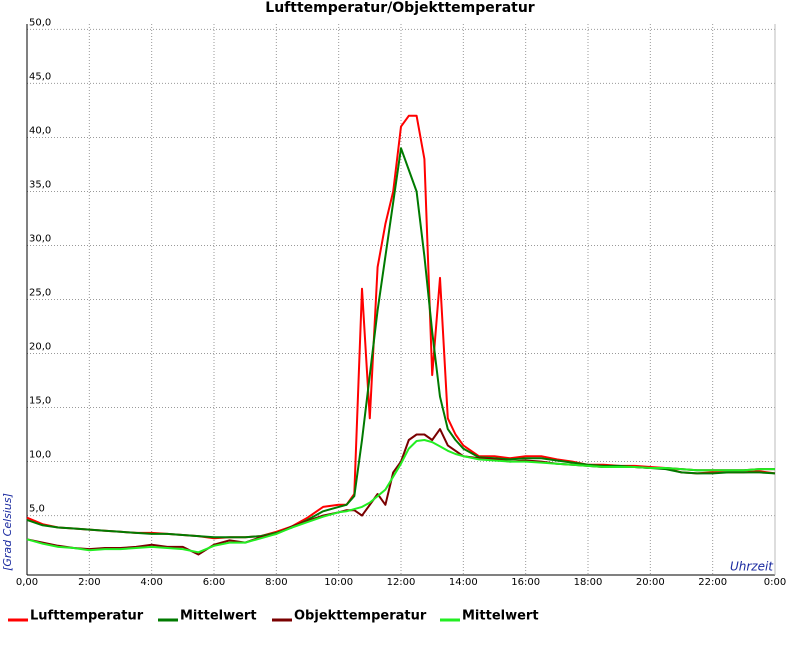 This screenshot has height=654, width=800. What do you see at coordinates (40, 238) in the screenshot?
I see `y-tick-label: 30,0` at bounding box center [40, 238].